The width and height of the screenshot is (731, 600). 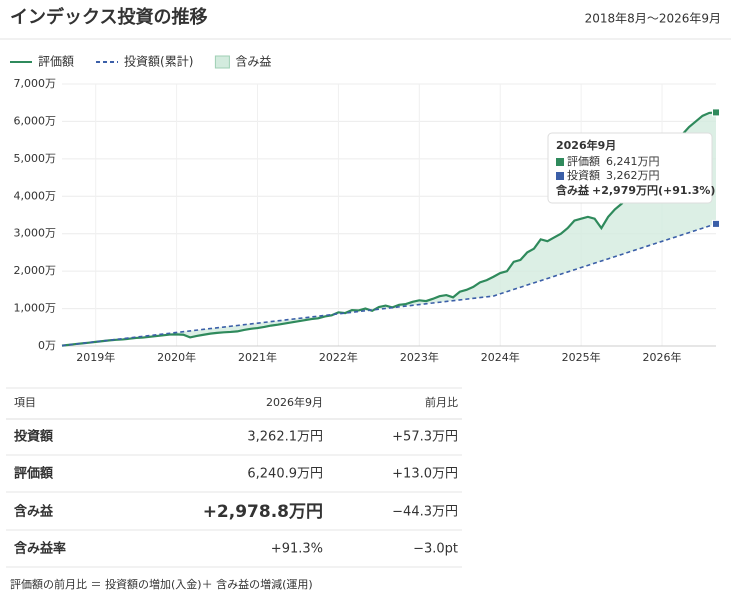 What do you see at coordinates (583, 175) in the screenshot?
I see `tooltip-name: 投資額` at bounding box center [583, 175].